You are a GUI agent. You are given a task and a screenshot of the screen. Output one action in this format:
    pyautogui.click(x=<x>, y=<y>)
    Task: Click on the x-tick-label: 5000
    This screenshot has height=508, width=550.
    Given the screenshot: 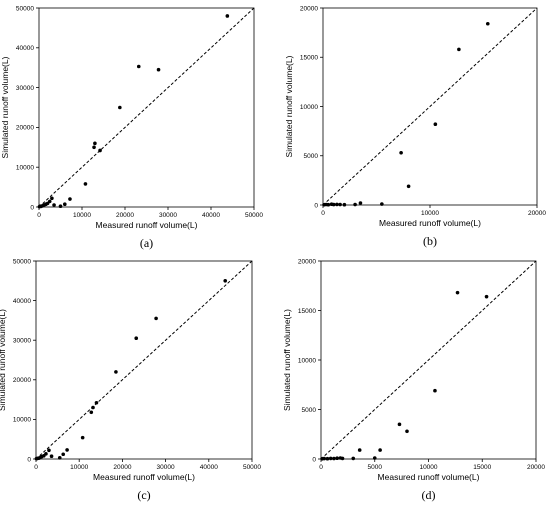 What is the action you would take?
    pyautogui.click(x=375, y=467)
    